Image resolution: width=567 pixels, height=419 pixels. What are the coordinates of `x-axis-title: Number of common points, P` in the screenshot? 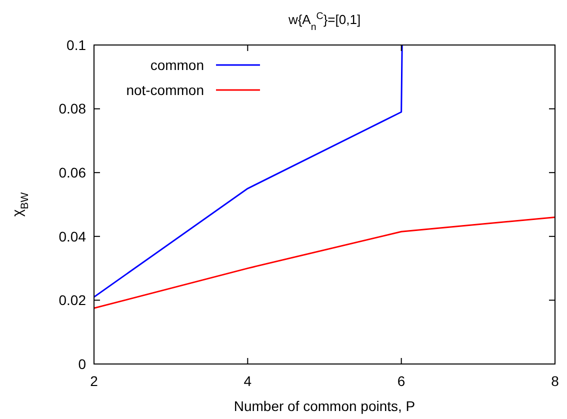 It's located at (325, 406).